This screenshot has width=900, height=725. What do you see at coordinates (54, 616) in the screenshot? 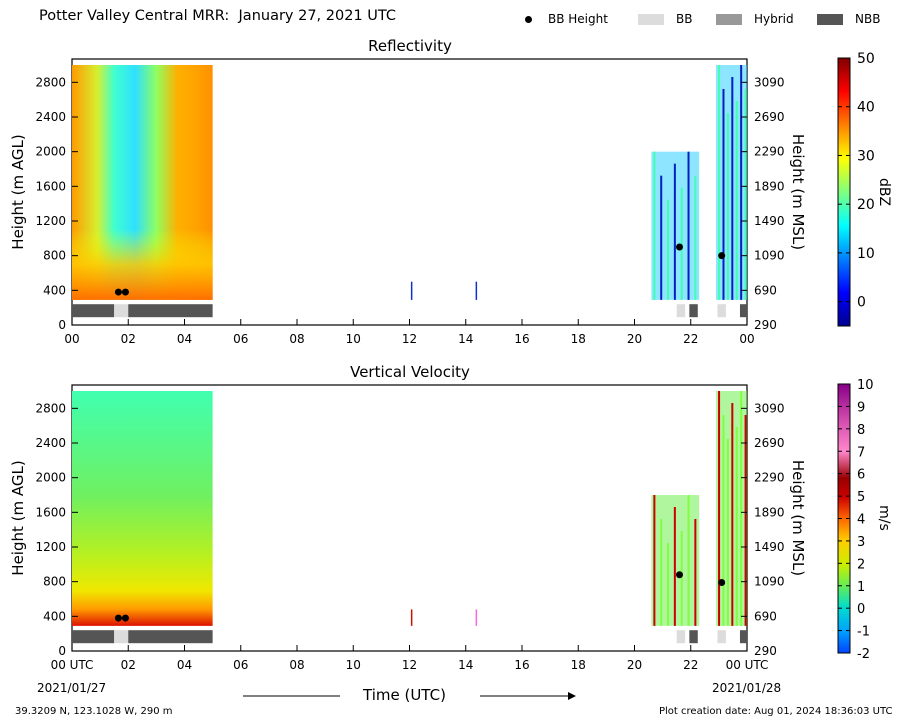
I see `y-tick-label: 400` at bounding box center [54, 616].